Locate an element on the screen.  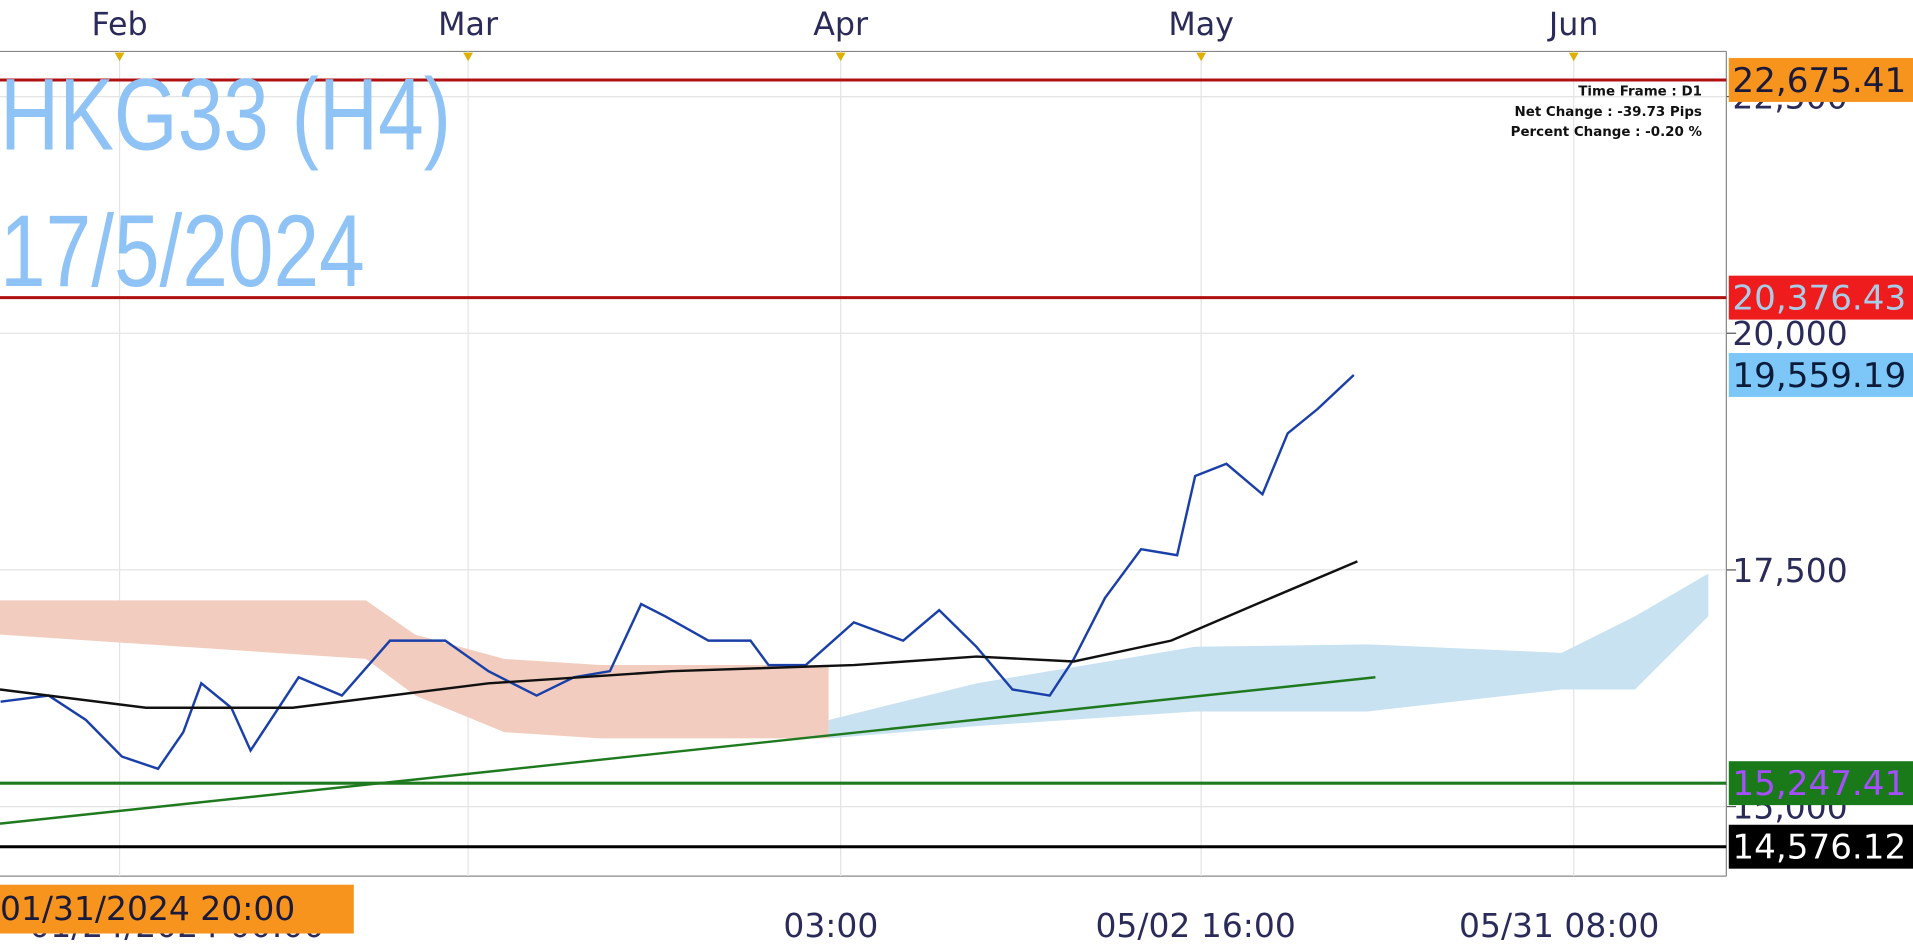
cursor-label-bg is located at coordinates (177, 909).